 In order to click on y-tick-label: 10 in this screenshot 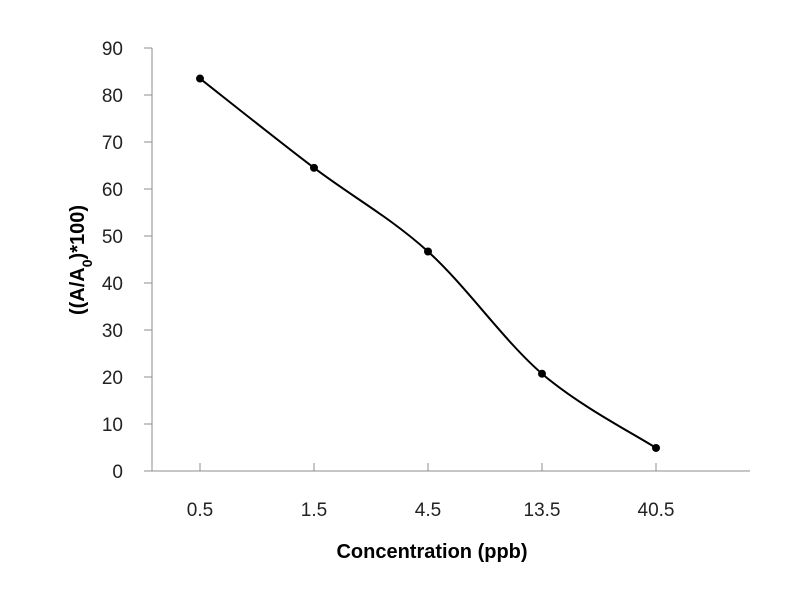, I will do `click(112, 425)`.